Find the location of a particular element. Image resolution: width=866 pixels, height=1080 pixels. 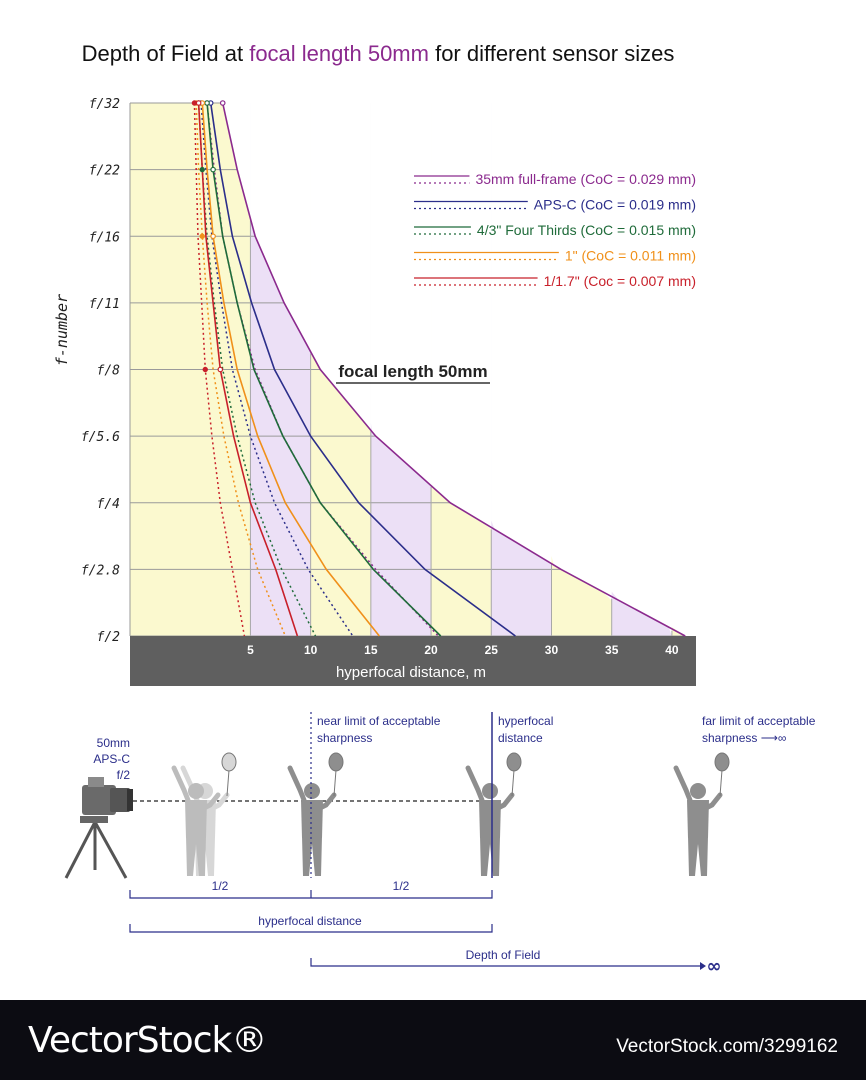

y-tick-label: f/4 is located at coordinates (108, 504).